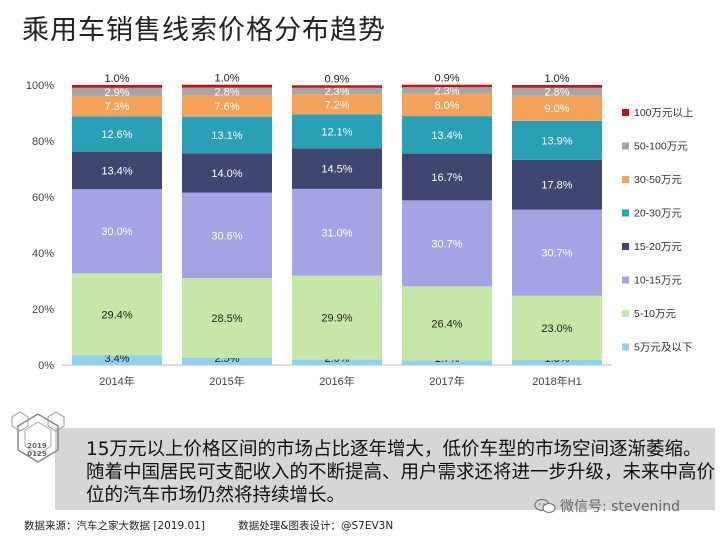 The width and height of the screenshot is (720, 540). I want to click on data-label: 2.9%, so click(116, 93).